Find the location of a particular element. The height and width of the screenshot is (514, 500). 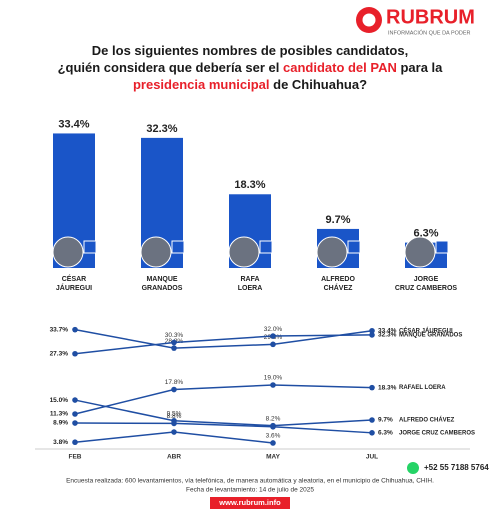

candidate-name: RAFA LOERA is located at coordinates (250, 284).